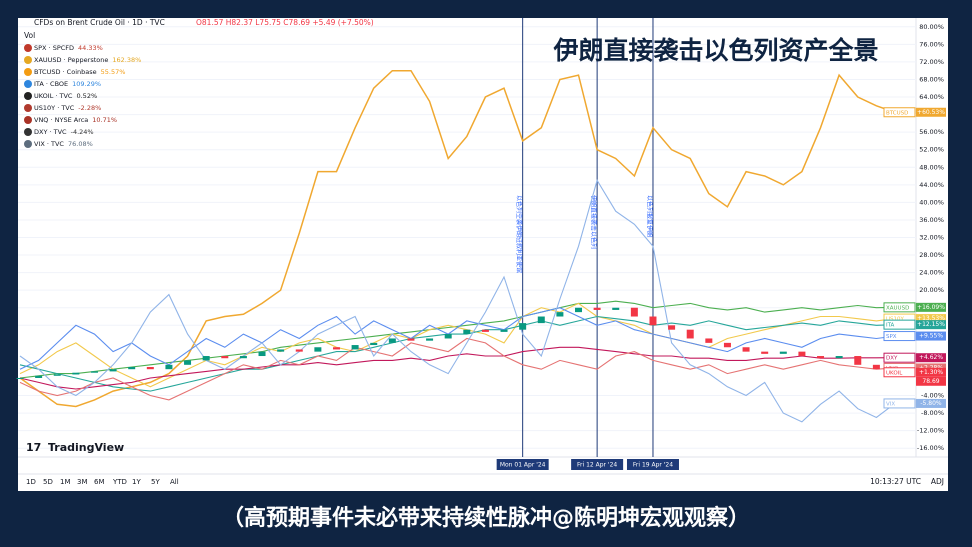 This screenshot has height=547, width=972. Describe the element at coordinates (136, 482) in the screenshot. I see `range-button: 1Y` at that location.